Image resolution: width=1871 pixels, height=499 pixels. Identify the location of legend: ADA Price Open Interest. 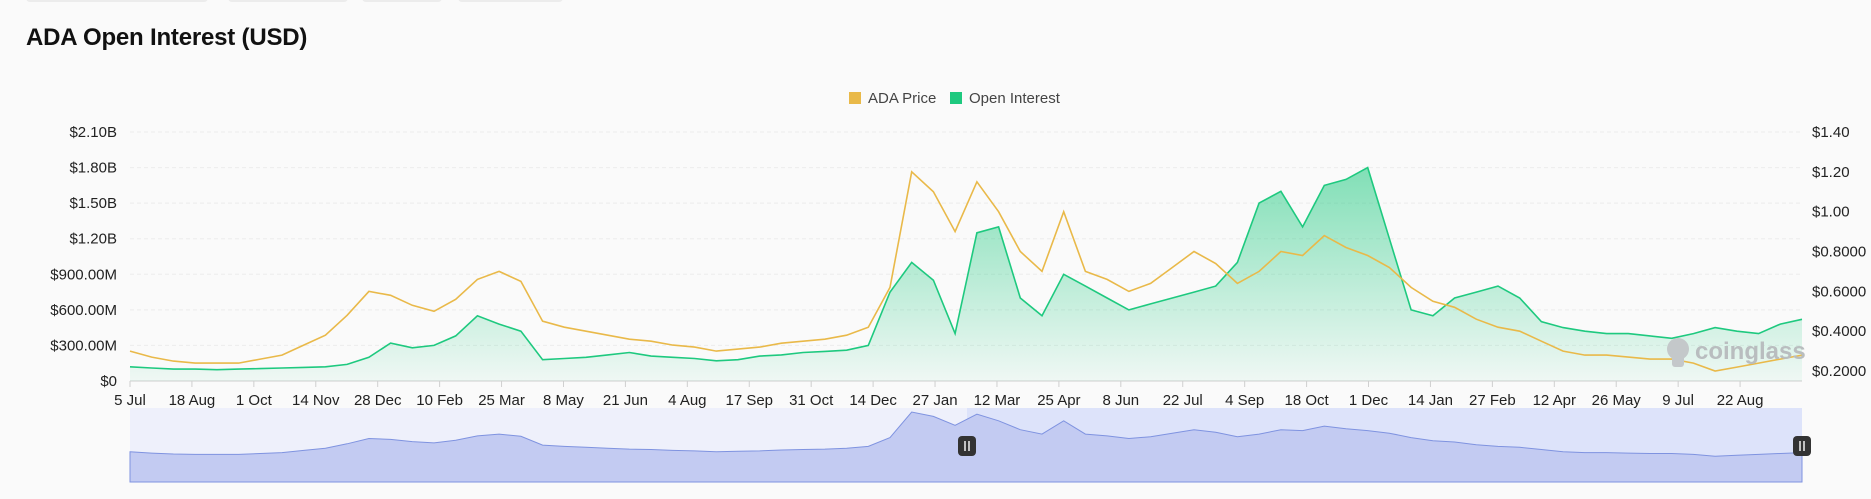
(955, 98).